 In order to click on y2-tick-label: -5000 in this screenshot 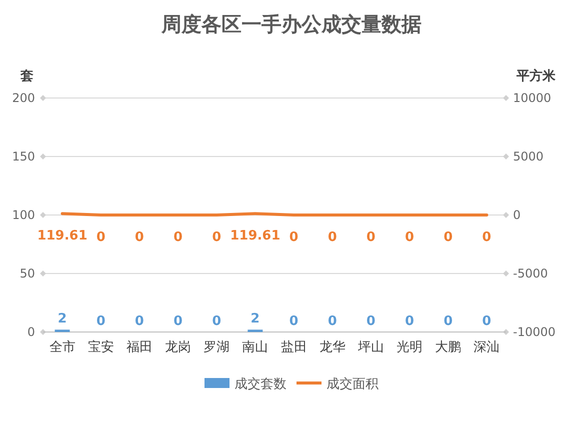, I will do `click(530, 273)`.